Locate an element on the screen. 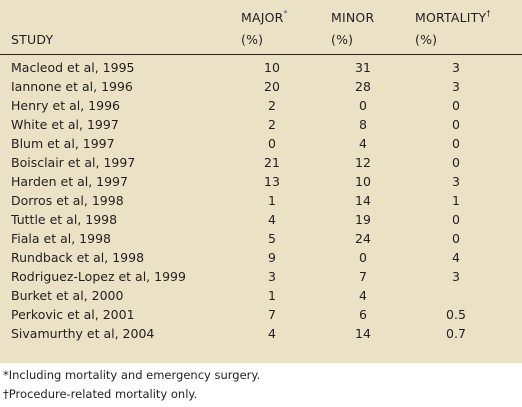  header-major: MAJOR* is located at coordinates (264, 17).